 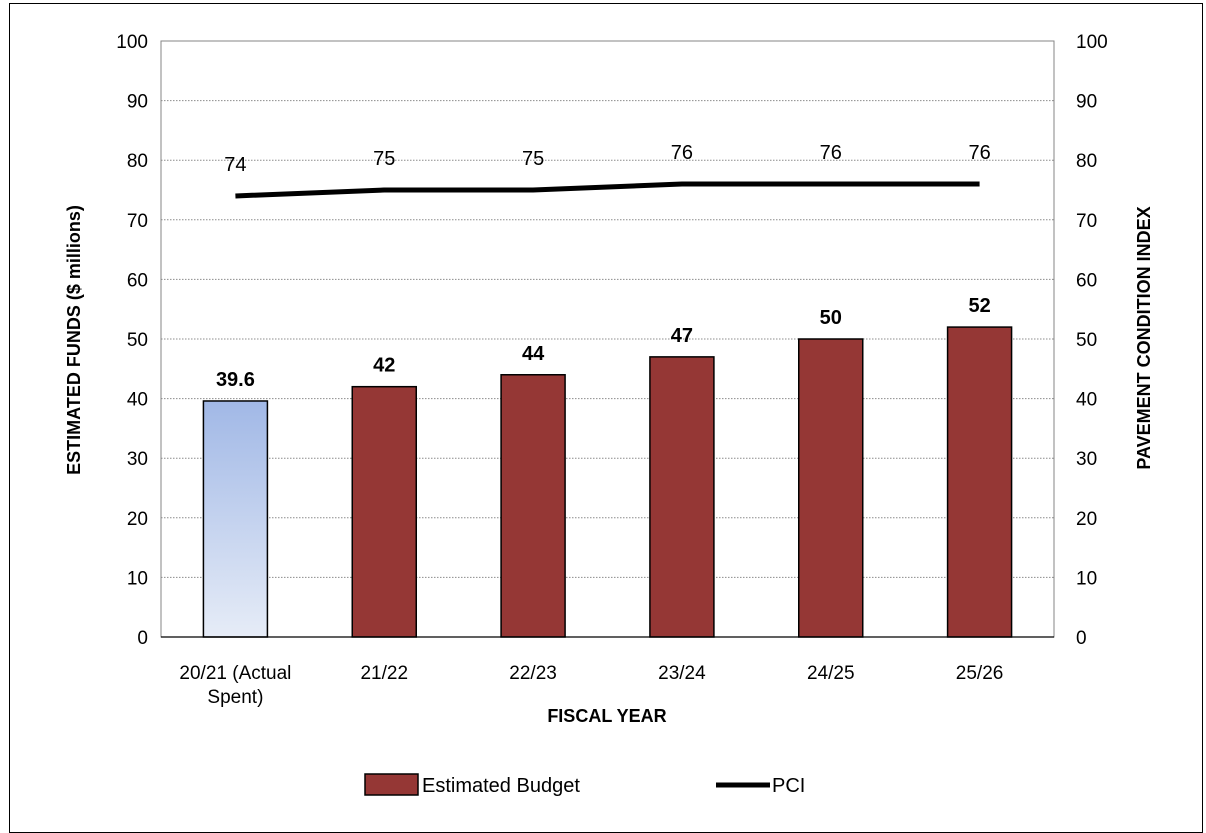 What do you see at coordinates (137, 459) in the screenshot?
I see `y-tick-label: 30` at bounding box center [137, 459].